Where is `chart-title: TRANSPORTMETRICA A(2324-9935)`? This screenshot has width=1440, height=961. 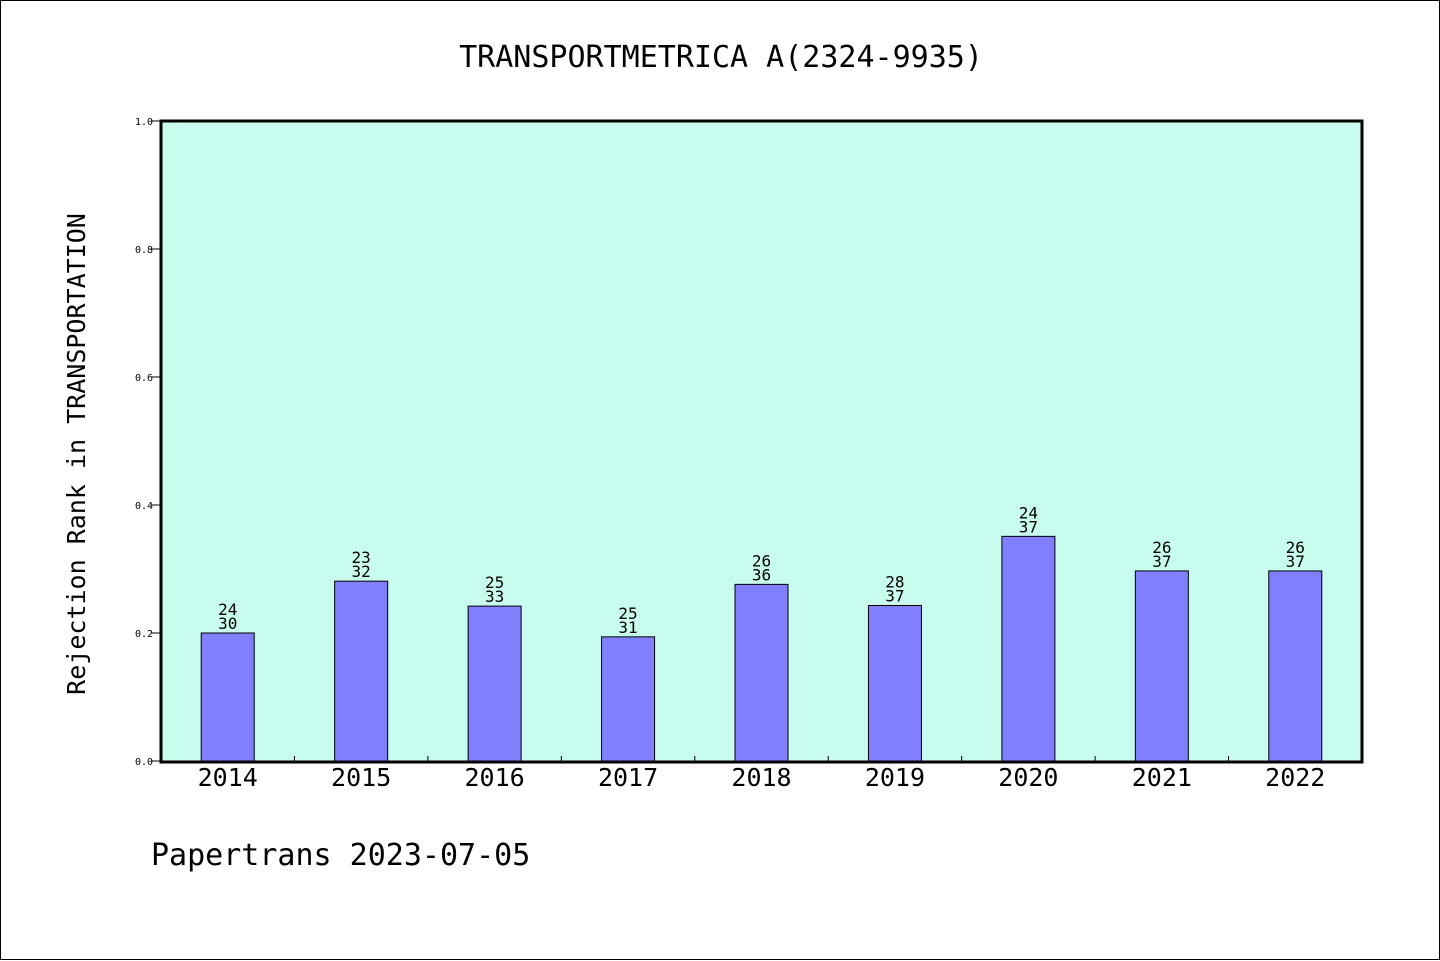
chart-title: TRANSPORTMETRICA A(2324-9935) is located at coordinates (721, 57).